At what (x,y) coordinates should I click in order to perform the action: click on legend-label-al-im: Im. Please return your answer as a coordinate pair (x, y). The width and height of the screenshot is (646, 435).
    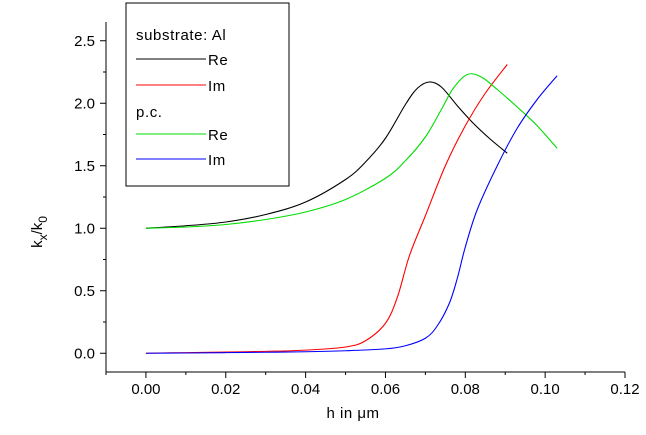
    Looking at the image, I should click on (217, 86).